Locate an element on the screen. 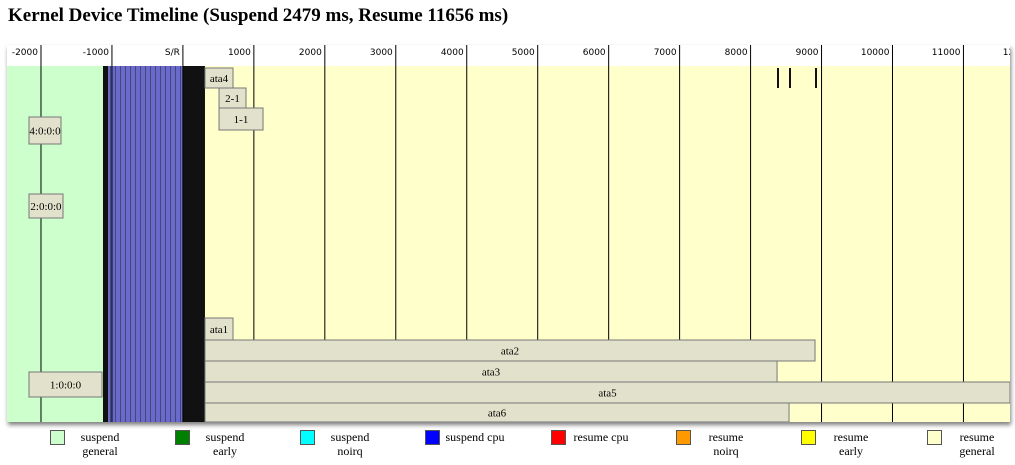  device-label: ata1 is located at coordinates (219, 330).